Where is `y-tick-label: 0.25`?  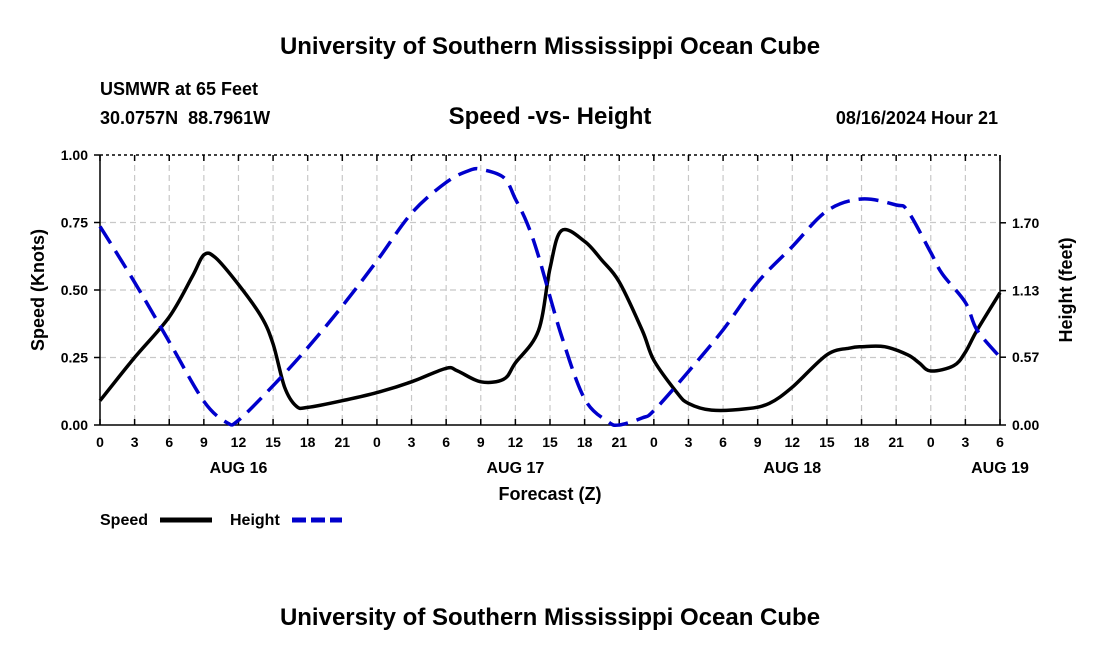 y-tick-label: 0.25 is located at coordinates (74, 358).